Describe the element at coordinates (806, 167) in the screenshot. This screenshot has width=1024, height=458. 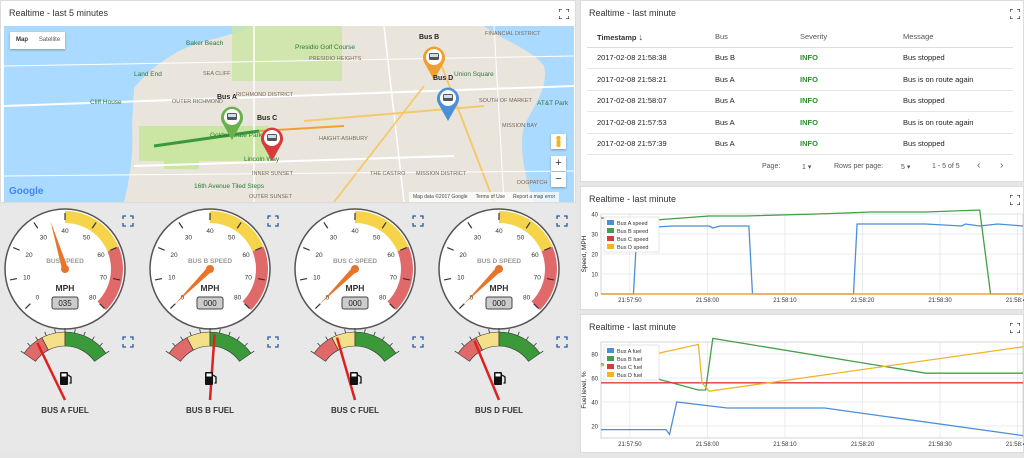
I see `page-select: 1 ▾` at that location.